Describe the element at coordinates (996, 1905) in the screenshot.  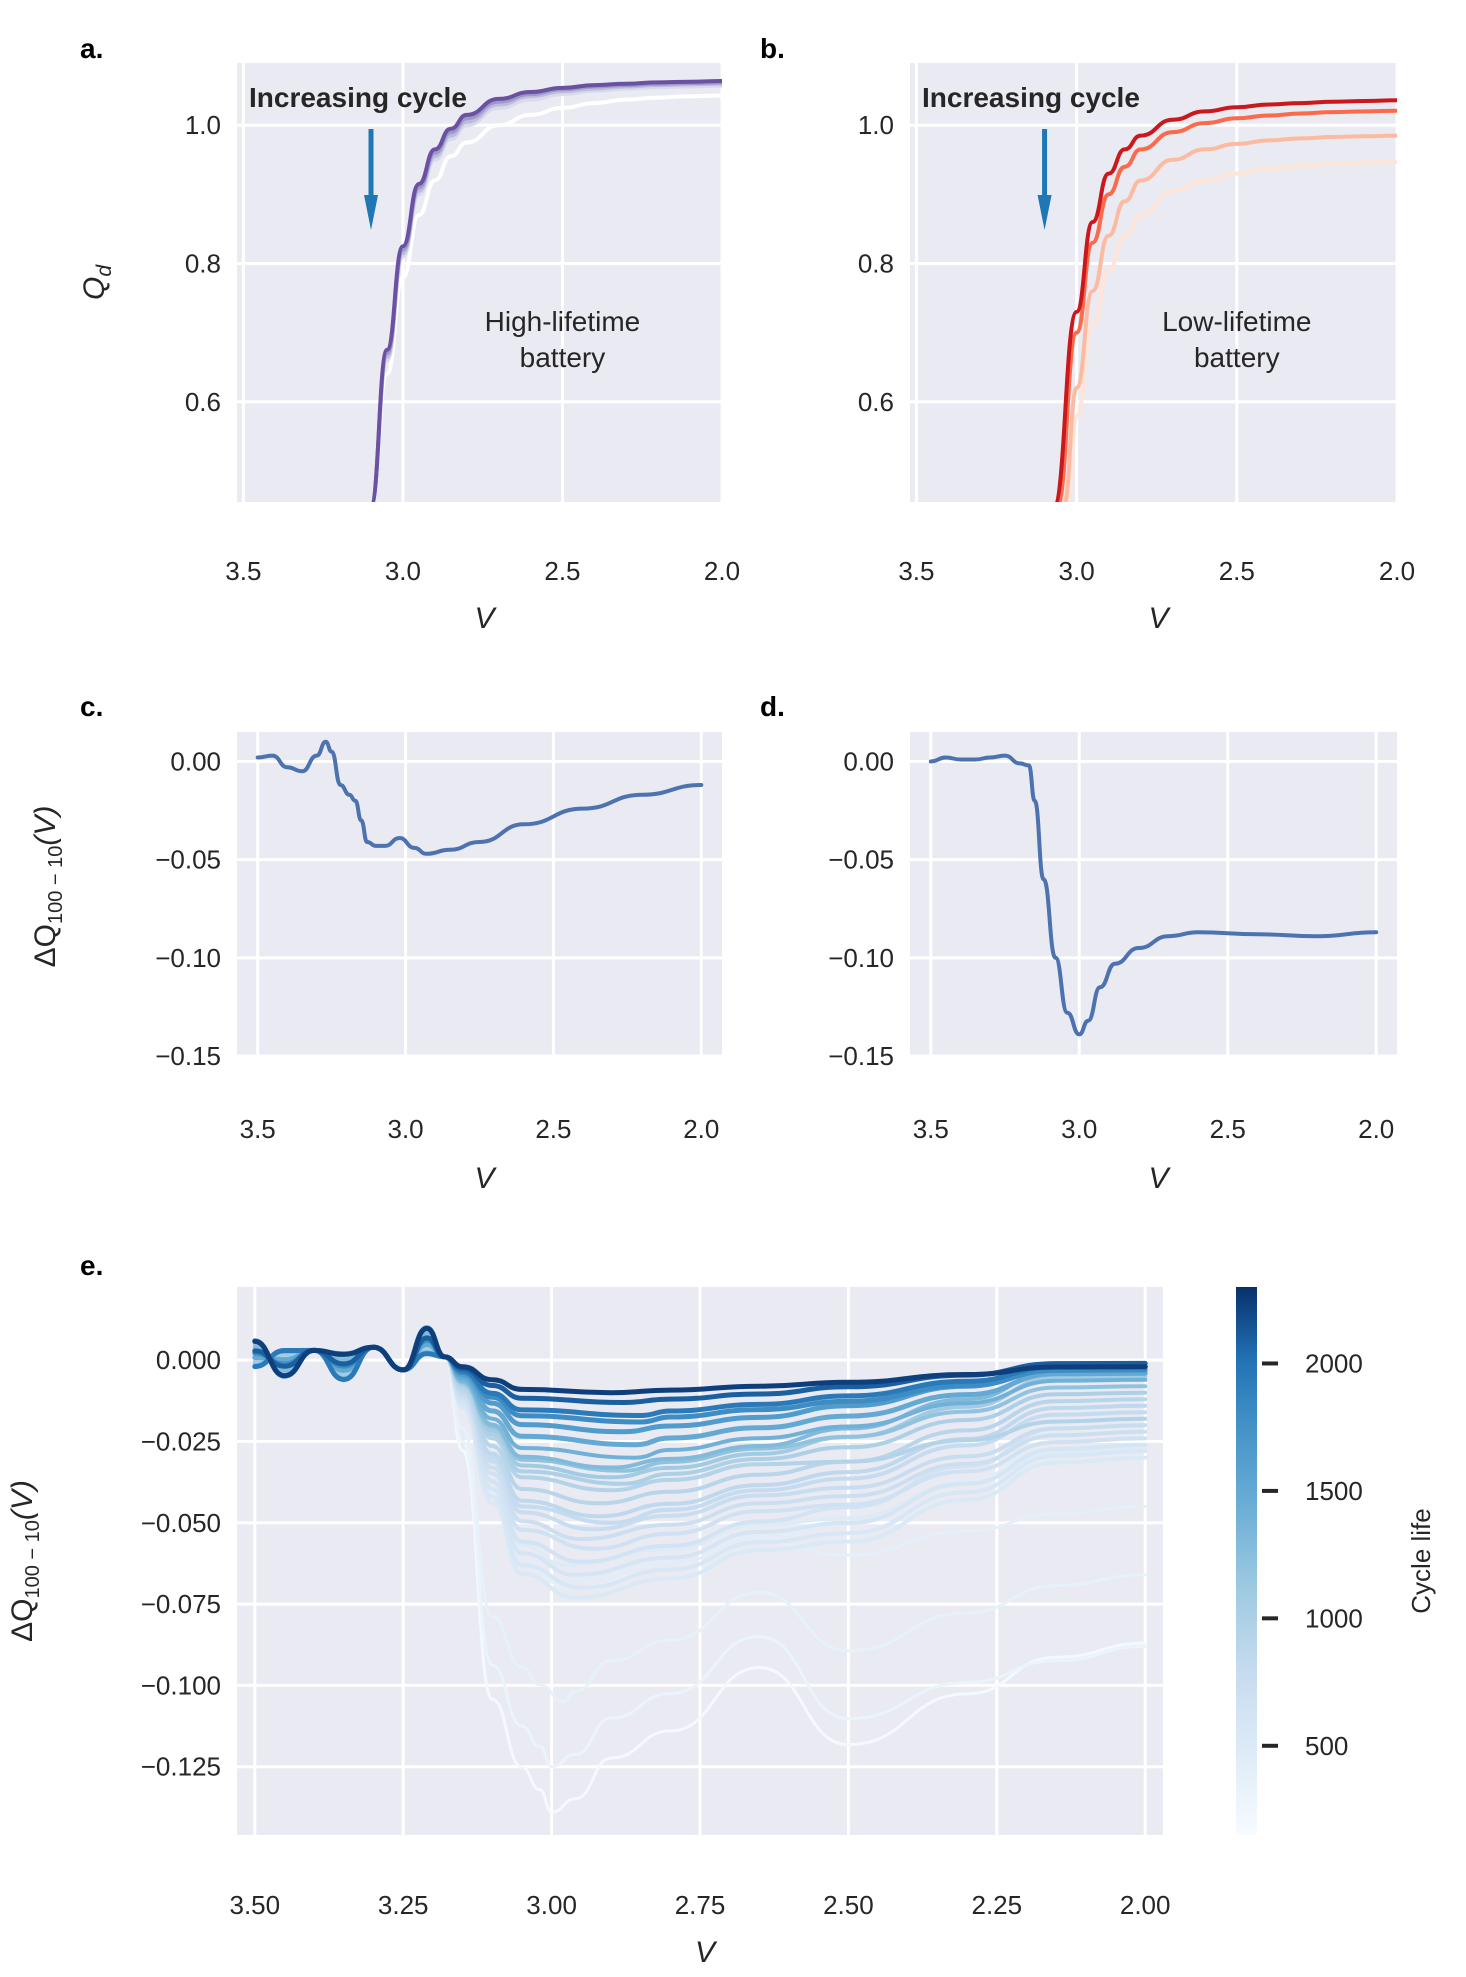
I see `x-tick-label: 2.25` at that location.